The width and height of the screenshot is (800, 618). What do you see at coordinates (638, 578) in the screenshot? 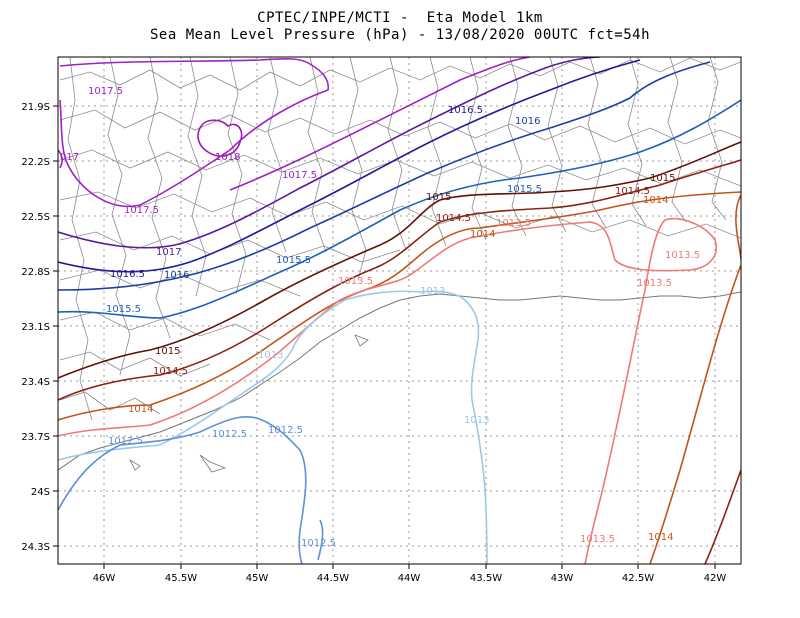
I see `x-label-42-5w: 42.5W` at bounding box center [638, 578].